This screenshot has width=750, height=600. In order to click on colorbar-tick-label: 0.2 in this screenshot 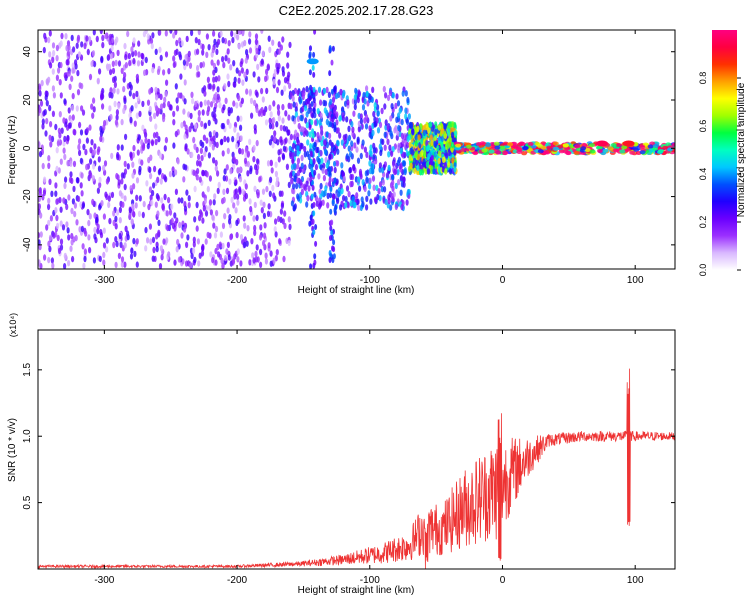, I will do `click(703, 222)`.